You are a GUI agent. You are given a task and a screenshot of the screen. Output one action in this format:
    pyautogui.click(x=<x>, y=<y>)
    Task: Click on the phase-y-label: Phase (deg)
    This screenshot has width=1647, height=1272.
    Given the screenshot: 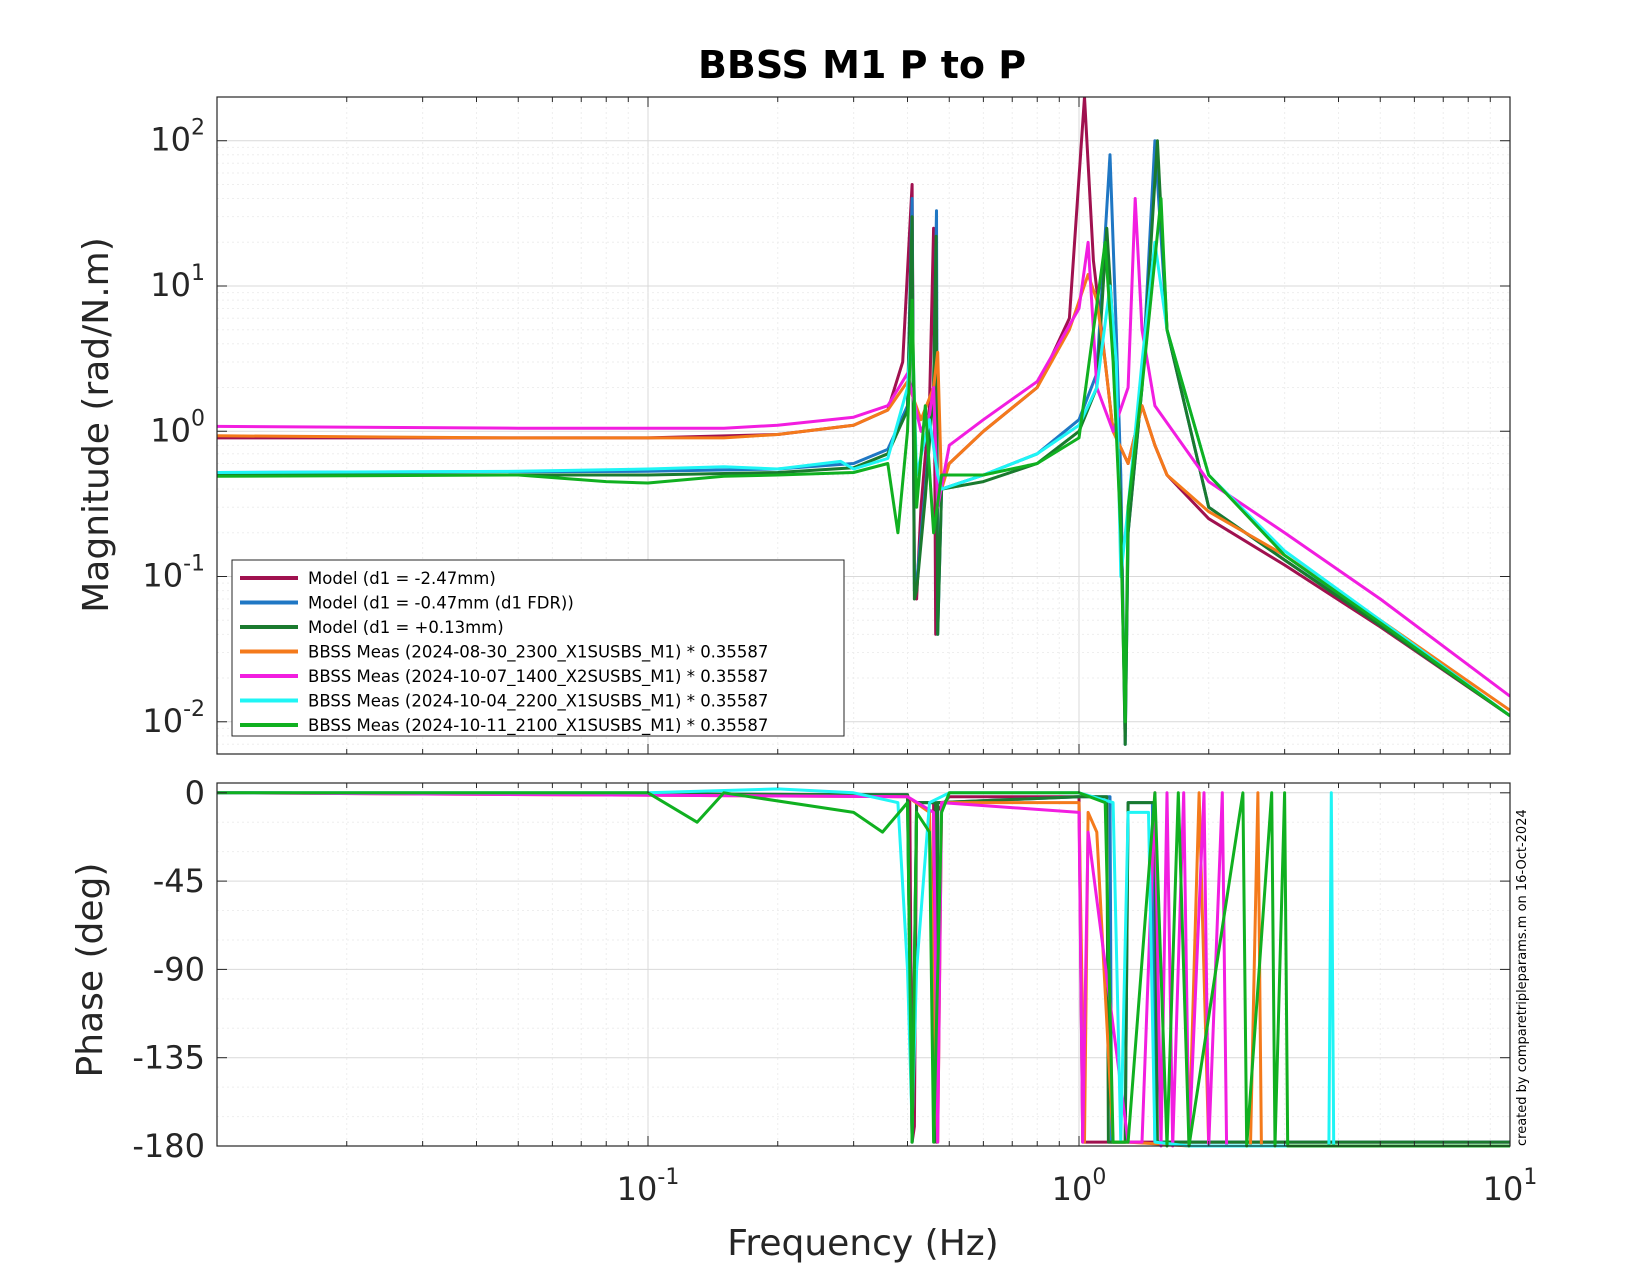 What is the action you would take?
    pyautogui.click(x=90, y=970)
    